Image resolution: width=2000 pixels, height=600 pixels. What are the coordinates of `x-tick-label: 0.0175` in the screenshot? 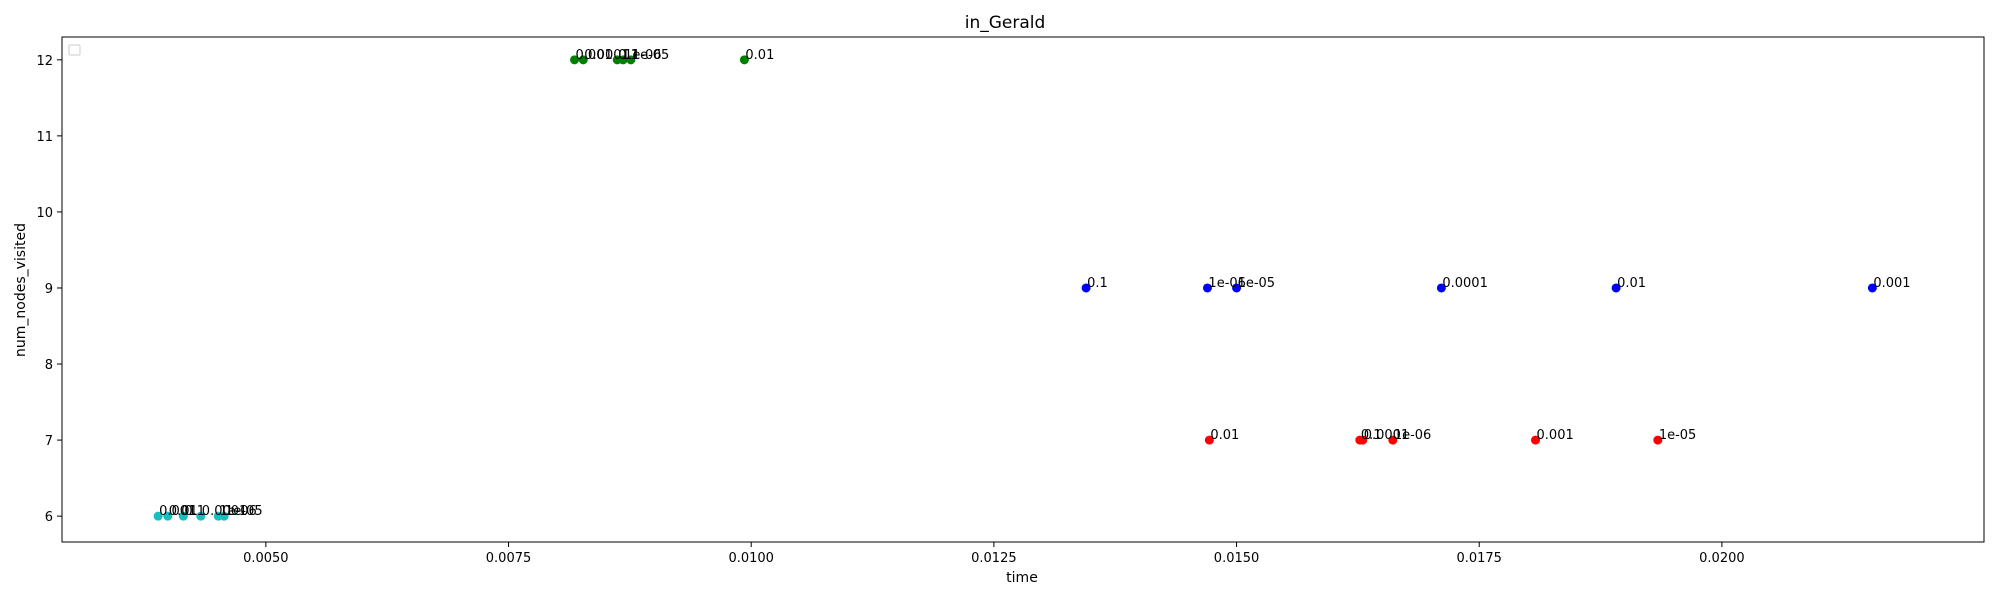 It's located at (1479, 558).